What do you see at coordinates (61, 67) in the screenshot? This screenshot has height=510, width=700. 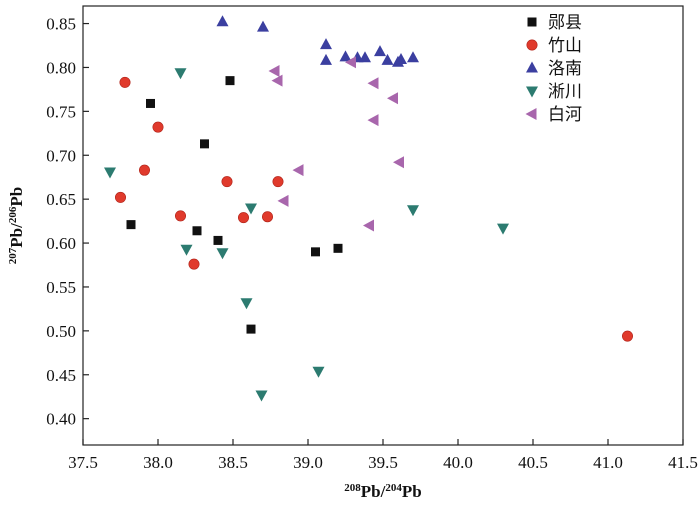 I see `y-tick-label: 0.80` at bounding box center [61, 67].